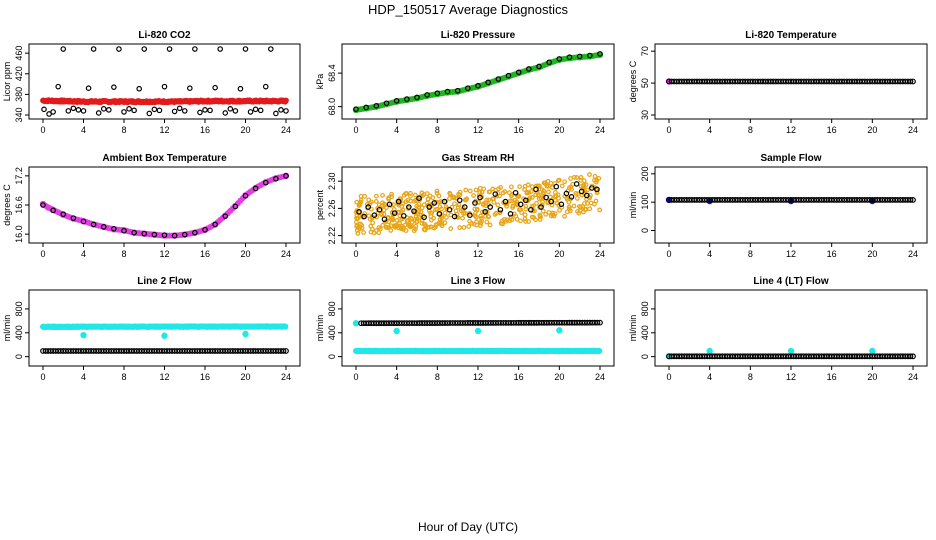 The height and width of the screenshot is (540, 936). What do you see at coordinates (19, 308) in the screenshot?
I see `y-tick-label: 800` at bounding box center [19, 308].